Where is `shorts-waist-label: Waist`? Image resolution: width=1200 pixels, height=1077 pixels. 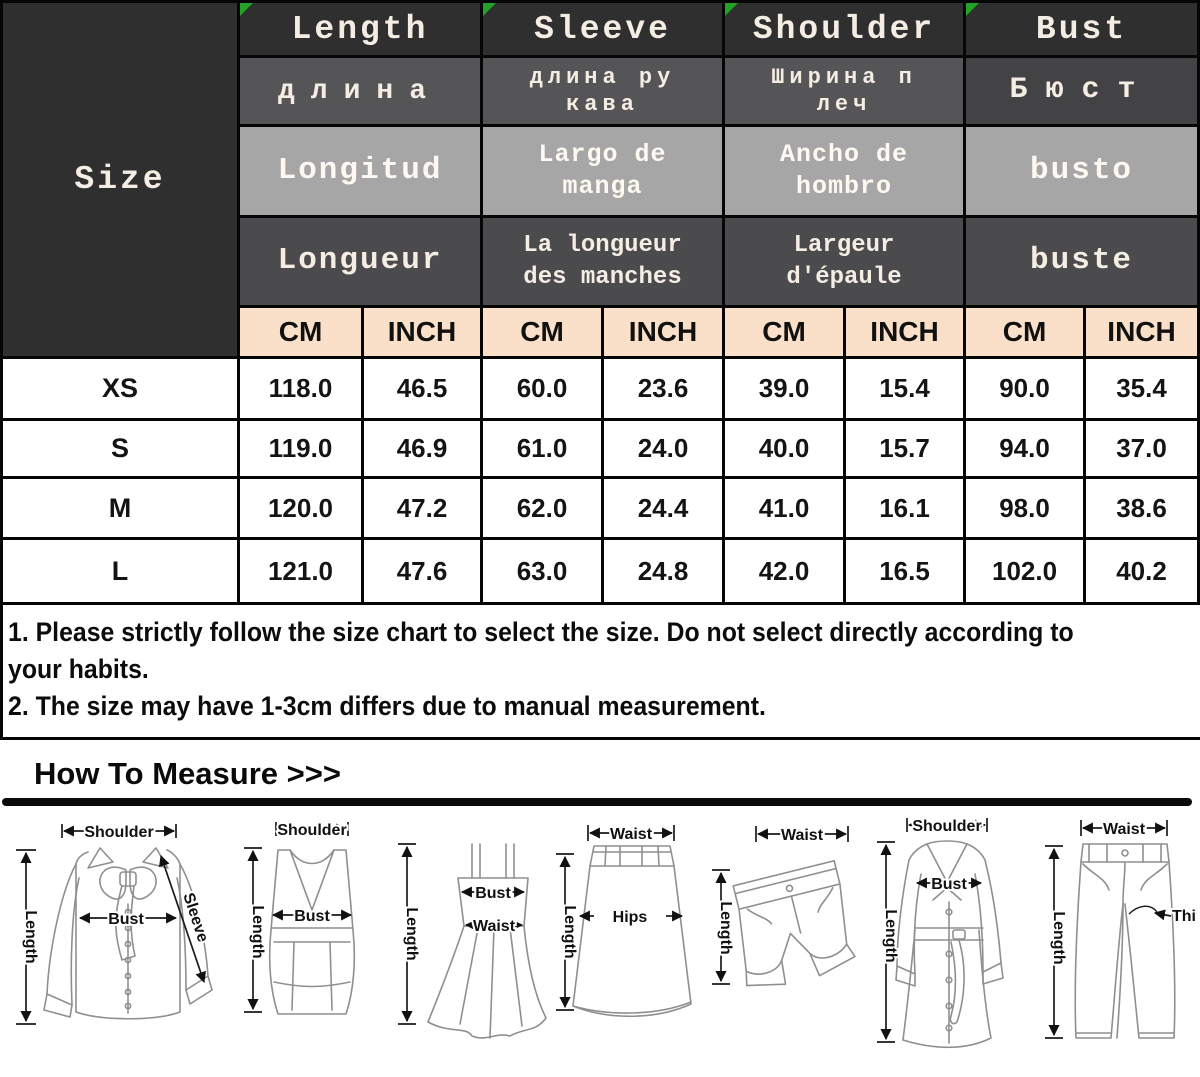 shorts-waist-label: Waist is located at coordinates (802, 835).